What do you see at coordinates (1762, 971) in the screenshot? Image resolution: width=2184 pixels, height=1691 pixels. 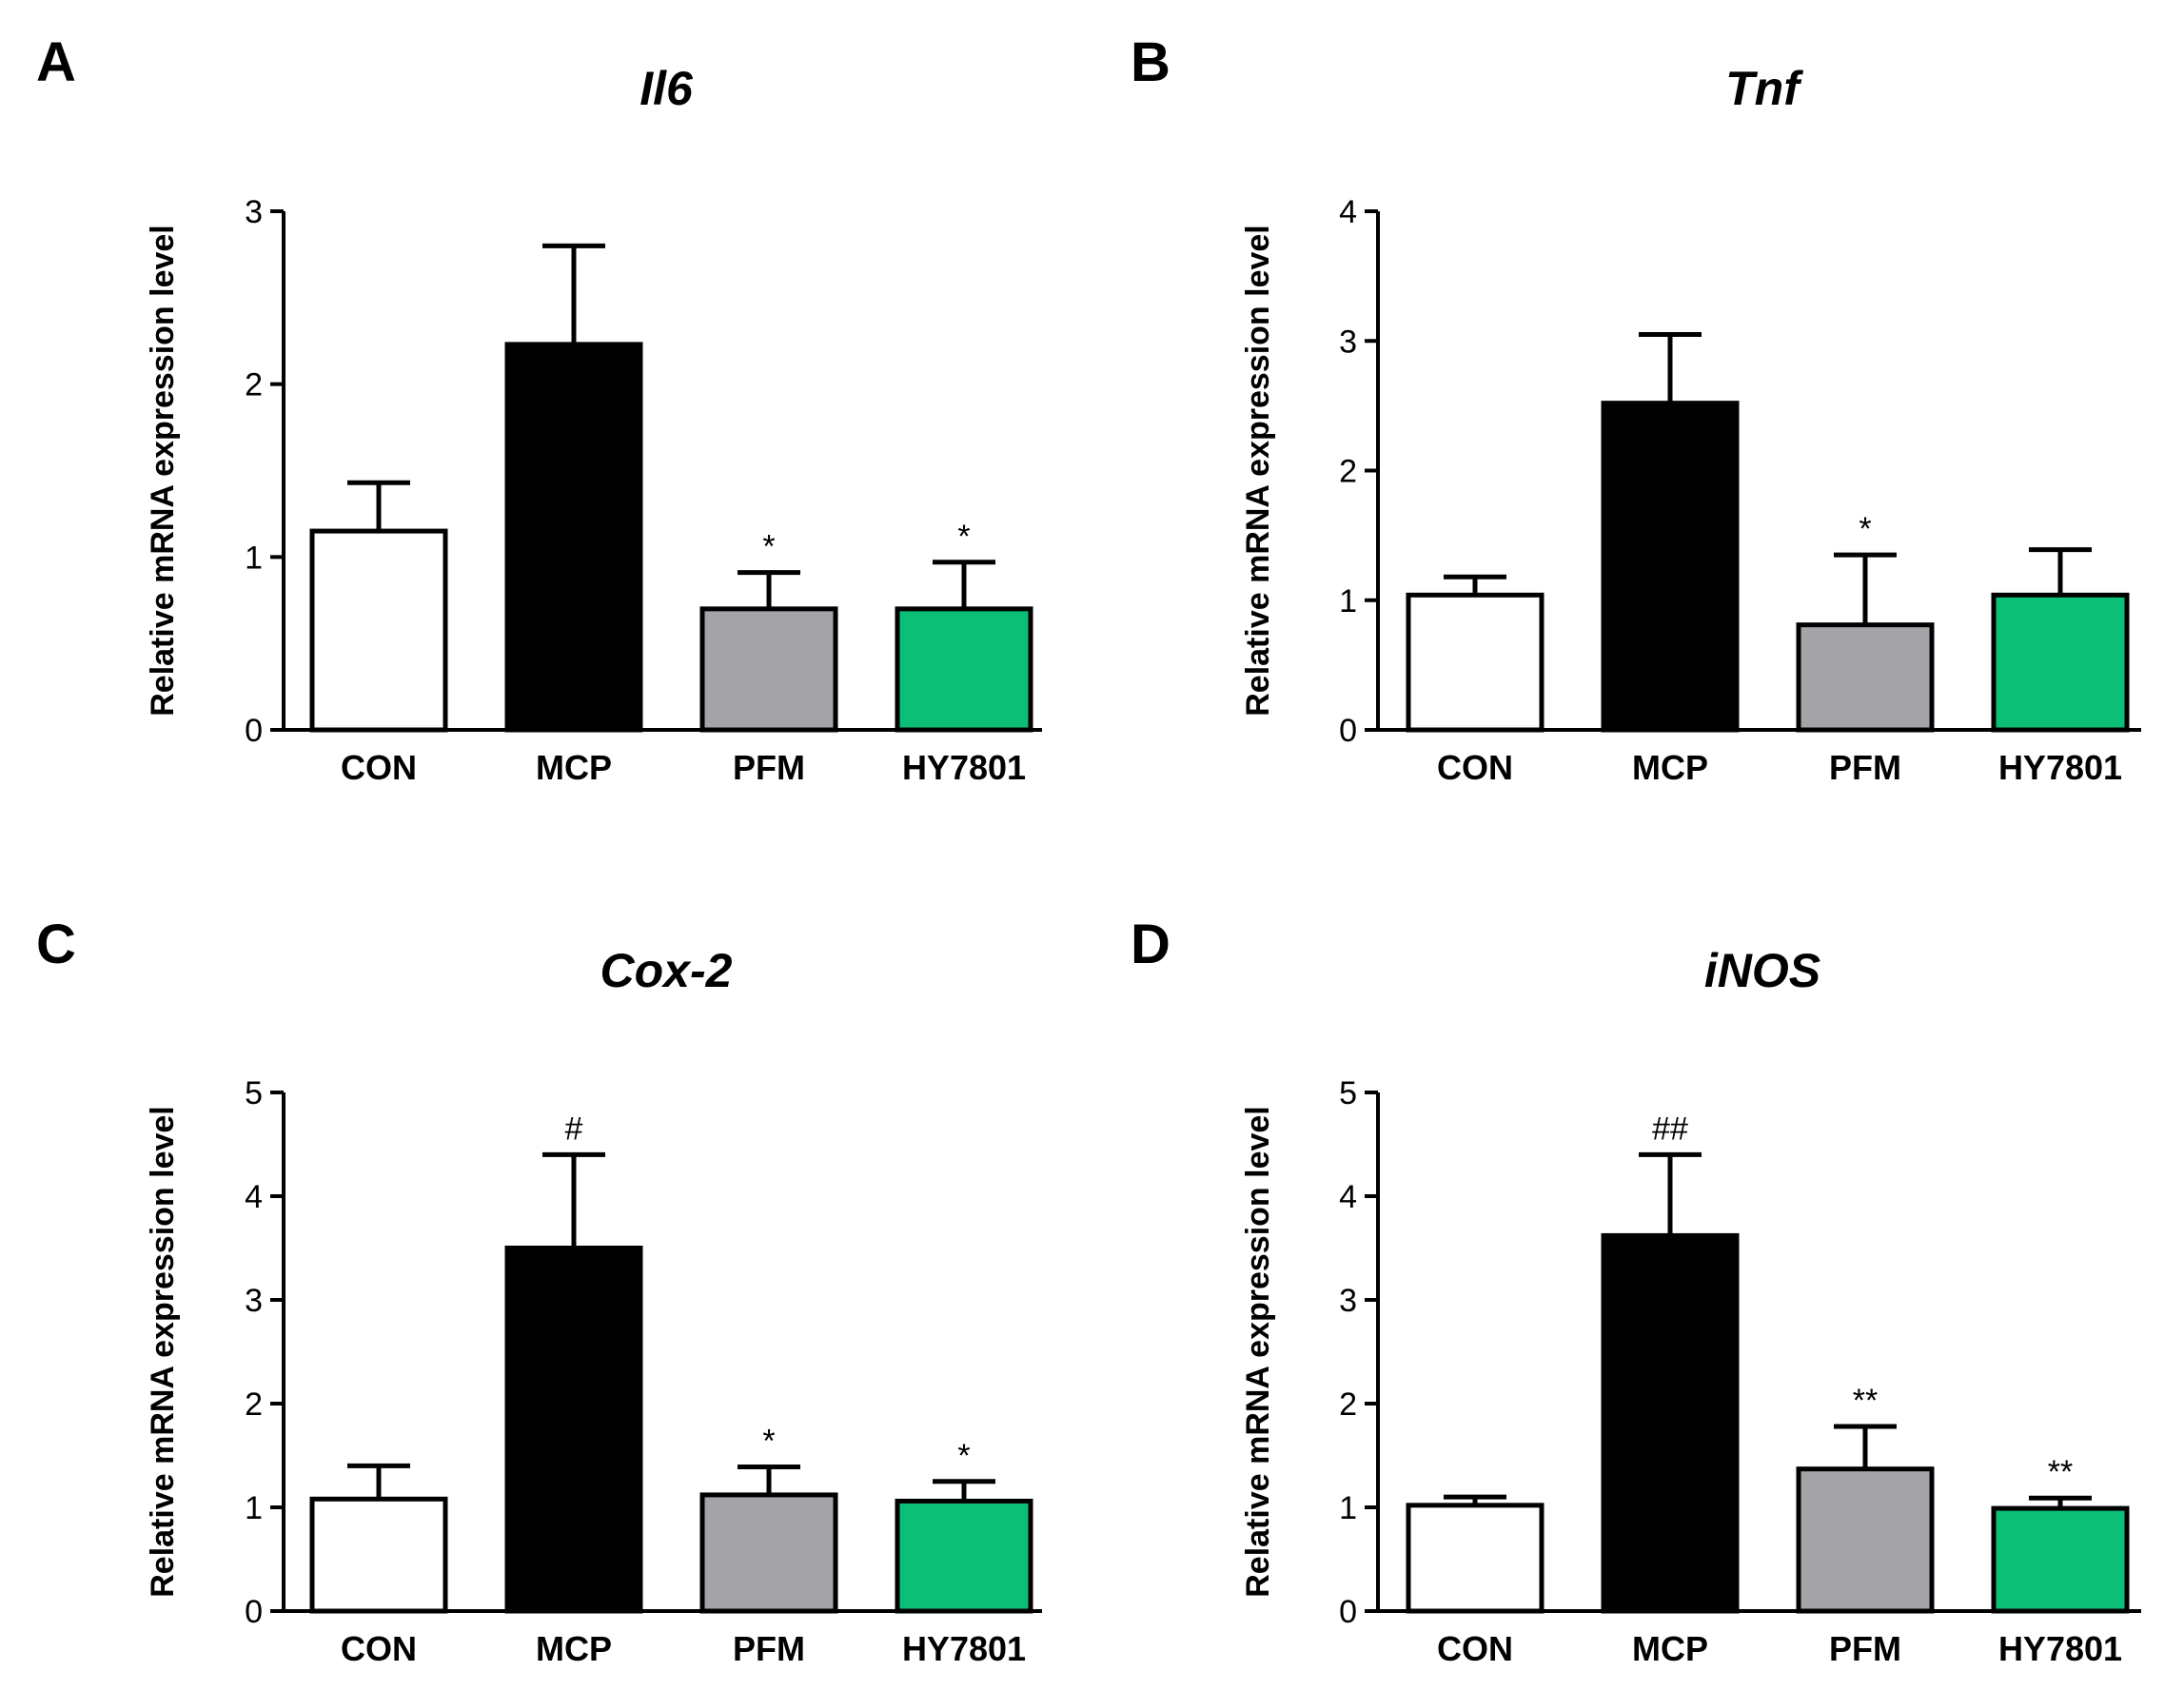 I see `chart-title: iNOS` at bounding box center [1762, 971].